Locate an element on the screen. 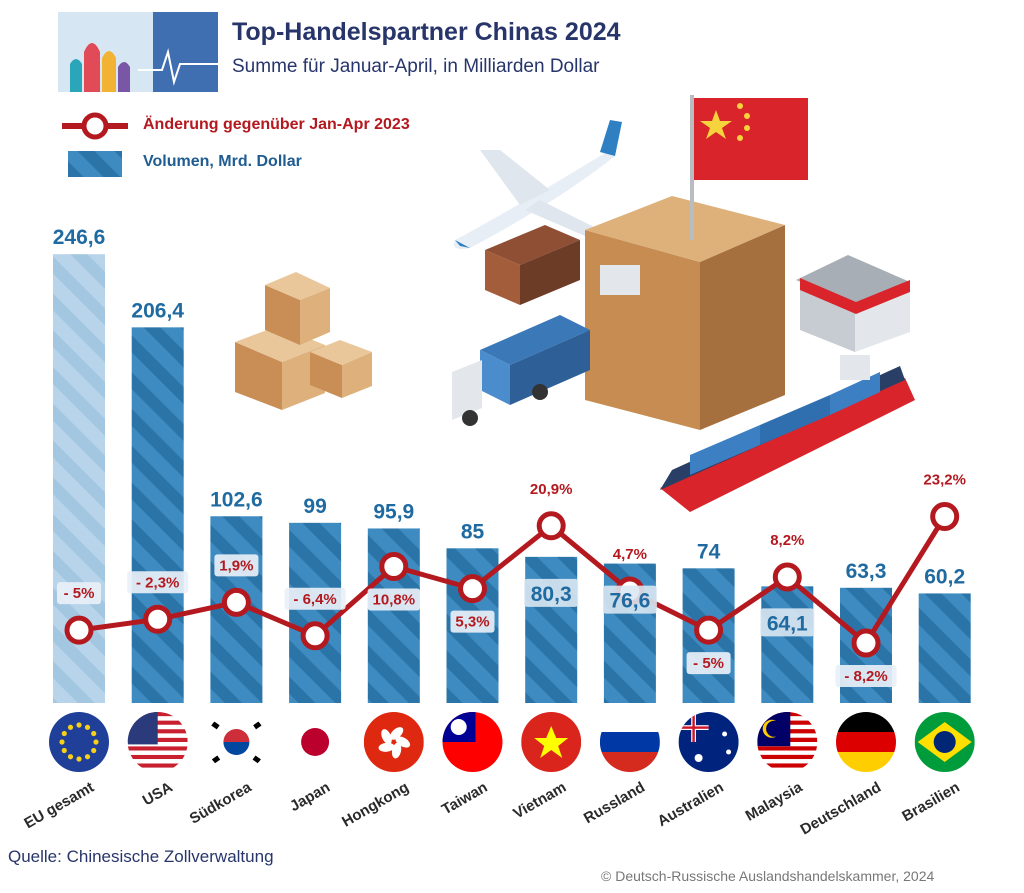 The width and height of the screenshot is (1024, 893). legend-line-swatch is located at coordinates (95, 126).